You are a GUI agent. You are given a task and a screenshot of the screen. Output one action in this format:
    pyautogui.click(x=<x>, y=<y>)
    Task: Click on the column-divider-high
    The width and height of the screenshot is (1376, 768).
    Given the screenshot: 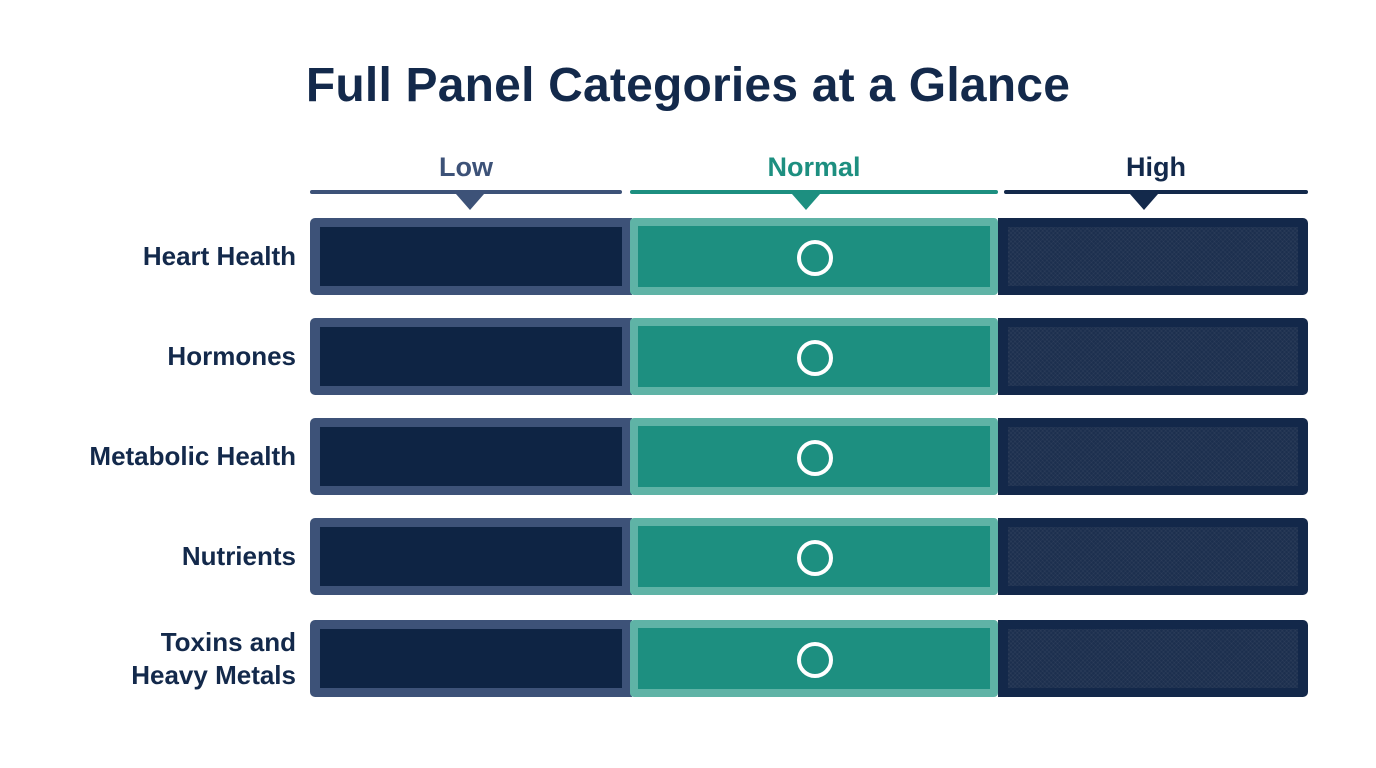 What is the action you would take?
    pyautogui.click(x=1156, y=192)
    